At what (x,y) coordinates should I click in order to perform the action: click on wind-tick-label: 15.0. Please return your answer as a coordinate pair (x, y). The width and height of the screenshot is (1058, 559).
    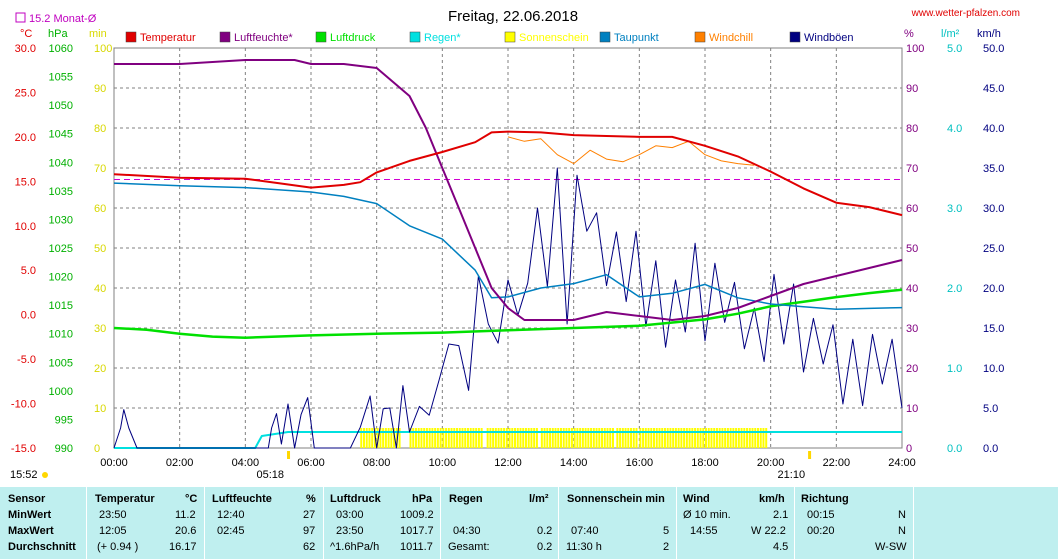
    Looking at the image, I should click on (993, 329).